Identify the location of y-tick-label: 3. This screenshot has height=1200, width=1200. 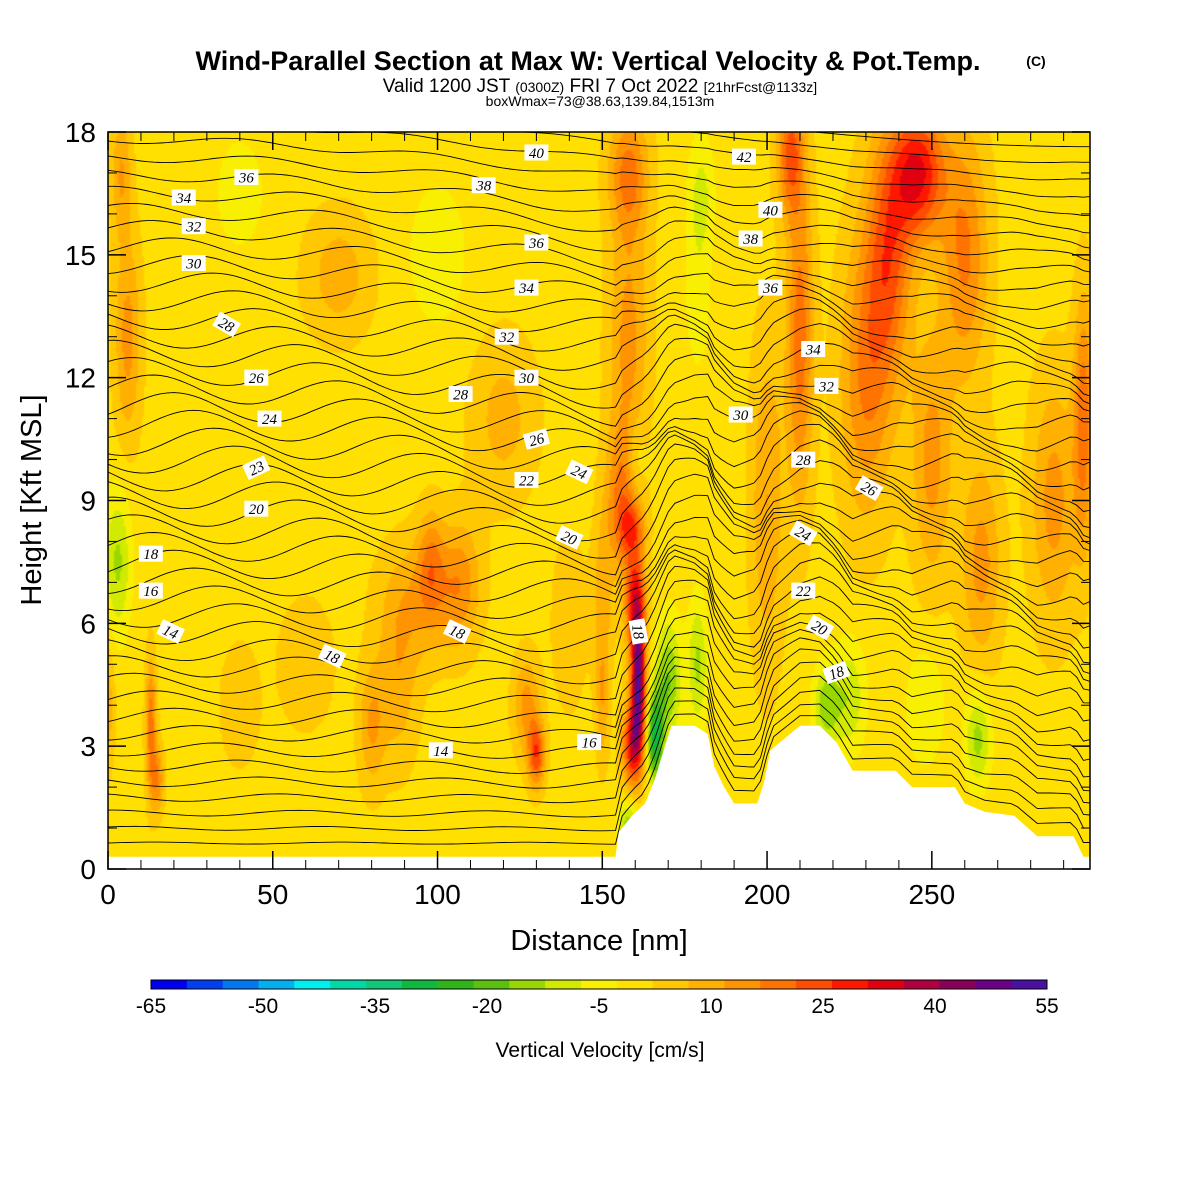
(88, 746).